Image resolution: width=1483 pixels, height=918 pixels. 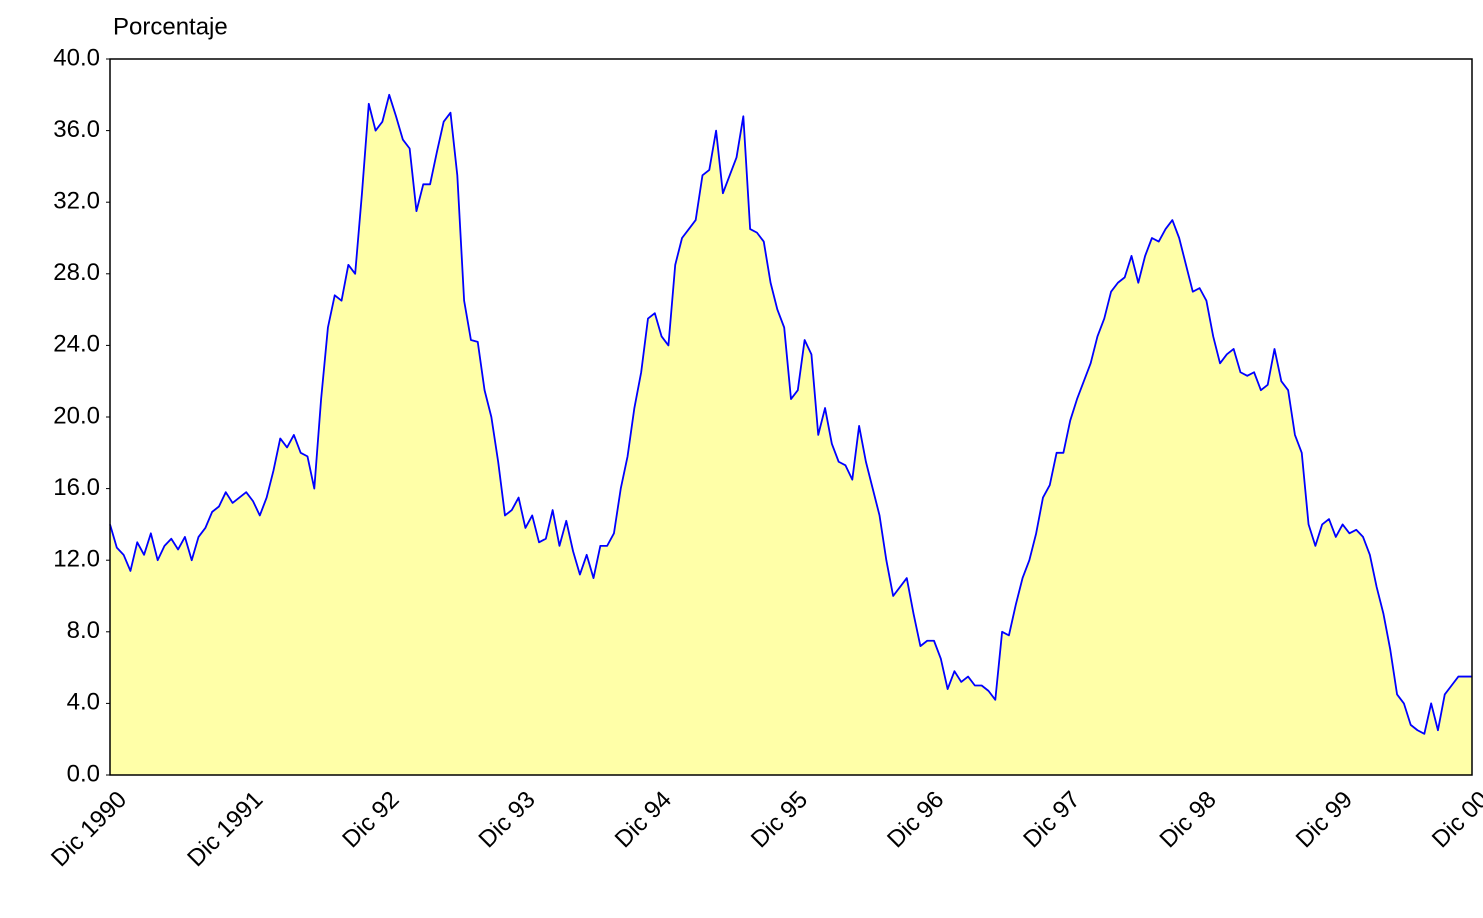 I want to click on x-tick-label: Dic 99, so click(x=1324, y=819).